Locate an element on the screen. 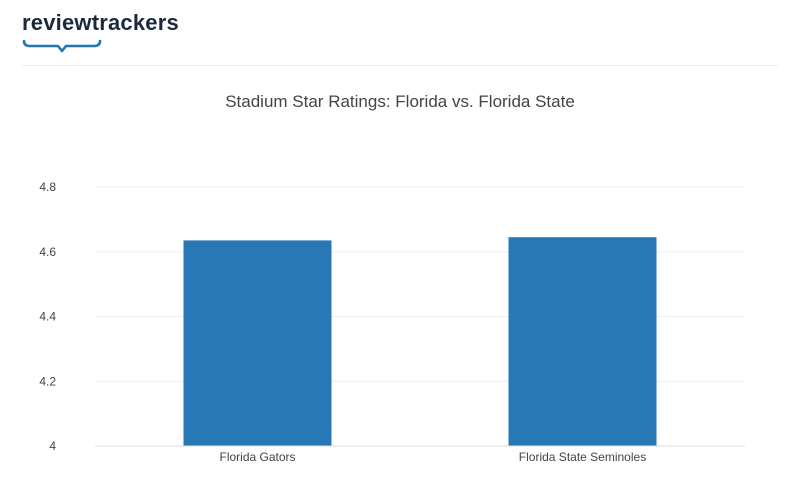 This screenshot has height=496, width=800. reviewtrackers-logo: reviewtrackers is located at coordinates (102, 32).